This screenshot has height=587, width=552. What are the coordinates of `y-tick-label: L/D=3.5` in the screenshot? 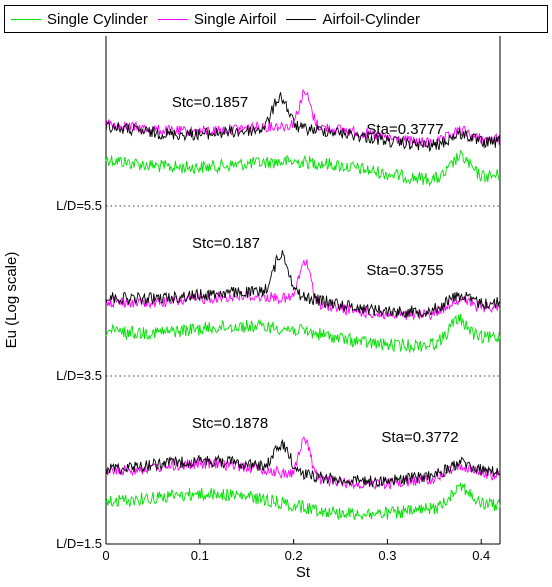 It's located at (79, 375).